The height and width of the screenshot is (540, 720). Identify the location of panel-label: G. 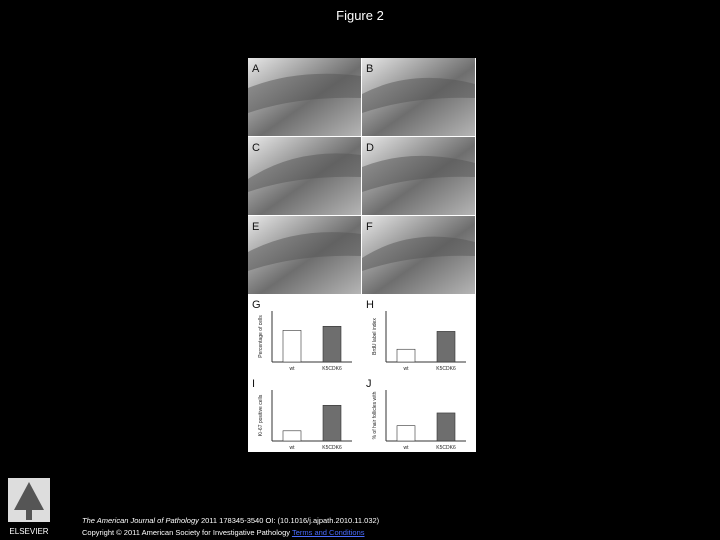
(256, 305).